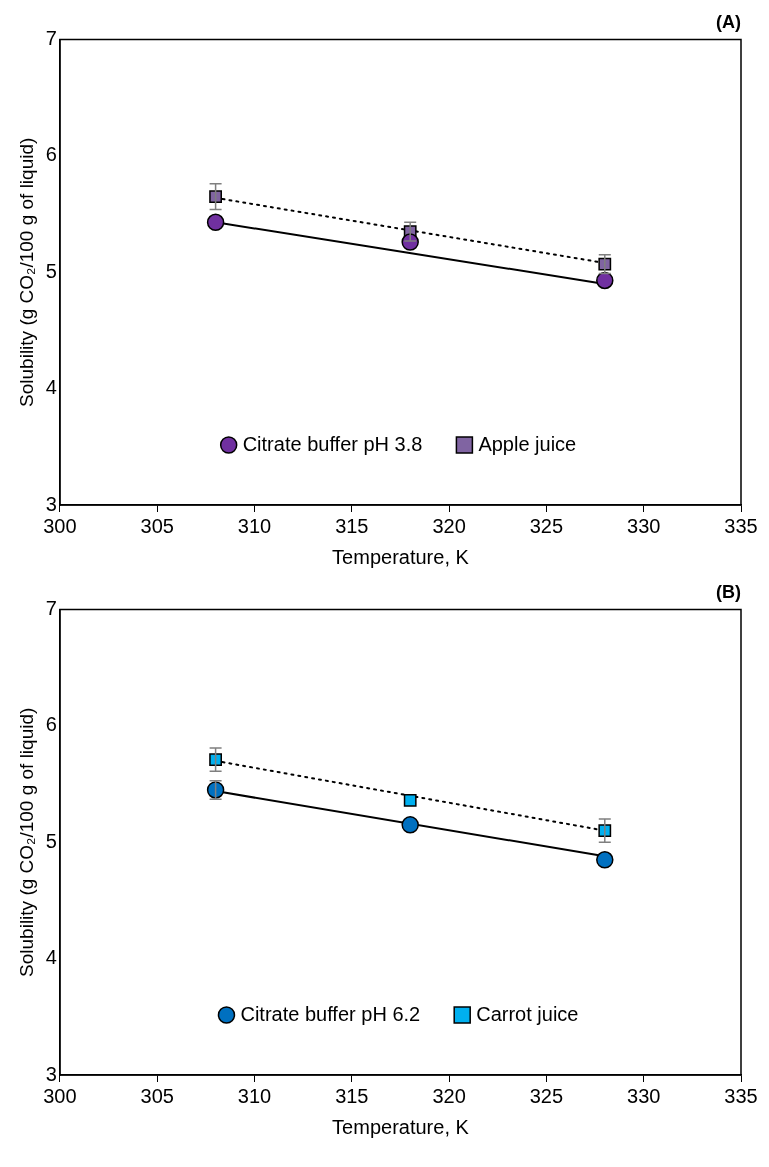 This screenshot has height=1167, width=769. What do you see at coordinates (527, 1013) in the screenshot?
I see `legend-label: Carrot juice` at bounding box center [527, 1013].